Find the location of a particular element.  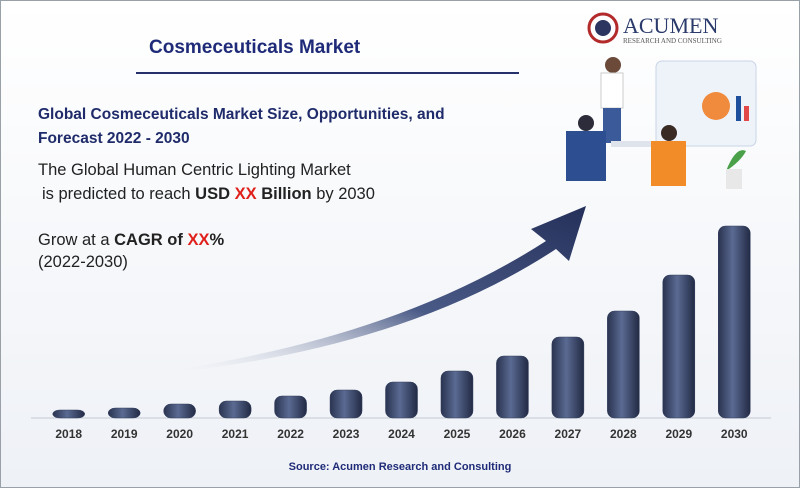

cagr-line: Grow at a CAGR of XX% is located at coordinates (131, 240).